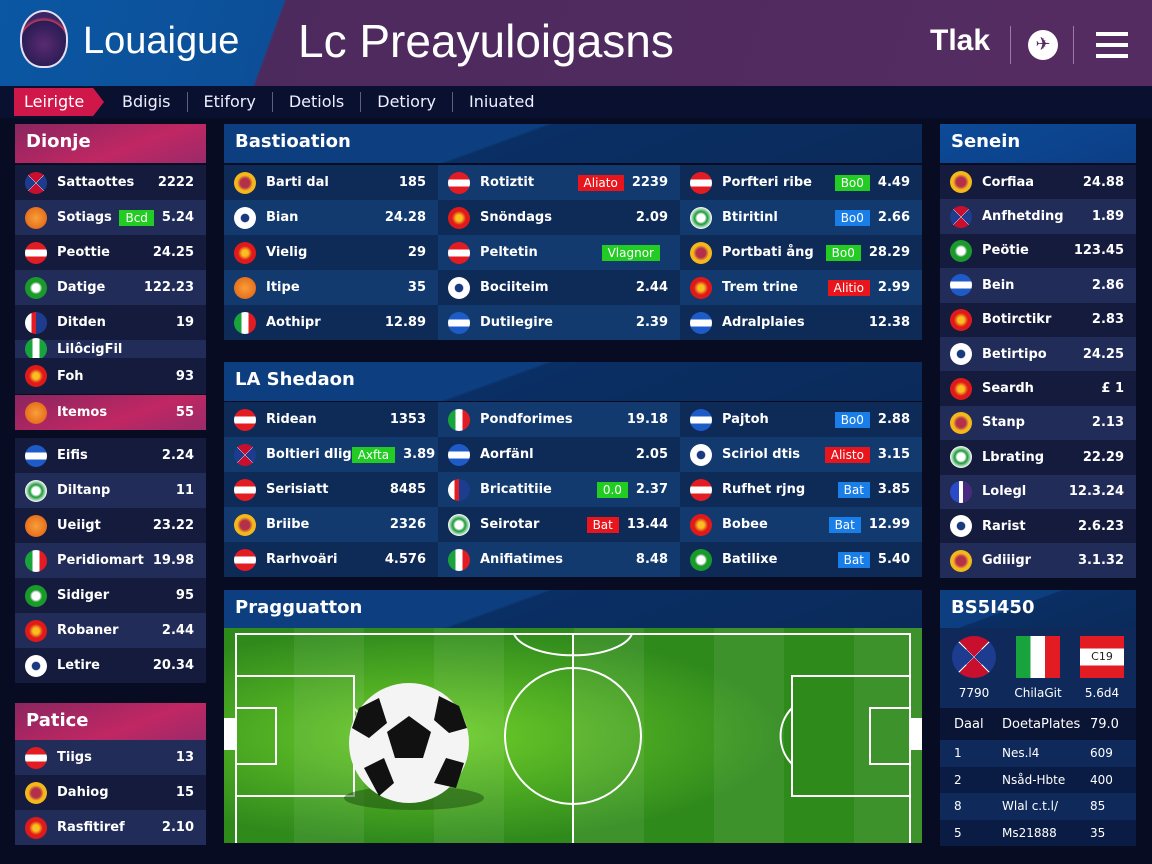 The image size is (1152, 864). I want to click on item-value: 3.89, so click(419, 454).